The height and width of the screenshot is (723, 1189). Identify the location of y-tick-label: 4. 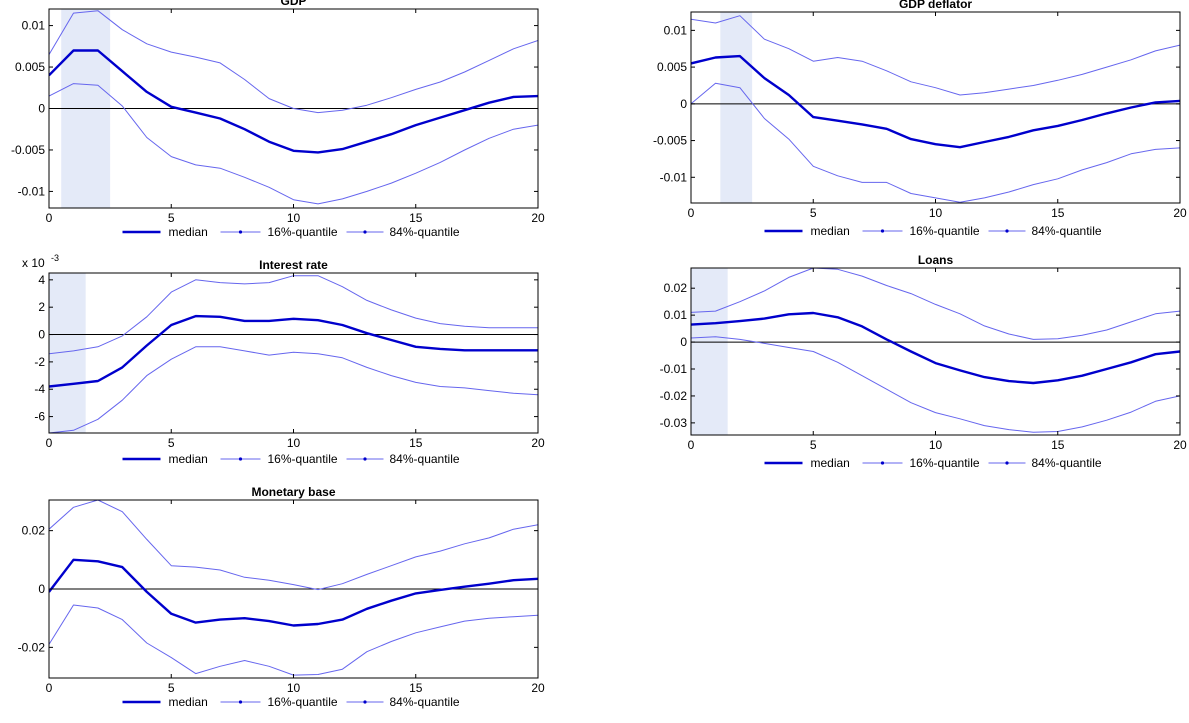
(41, 280).